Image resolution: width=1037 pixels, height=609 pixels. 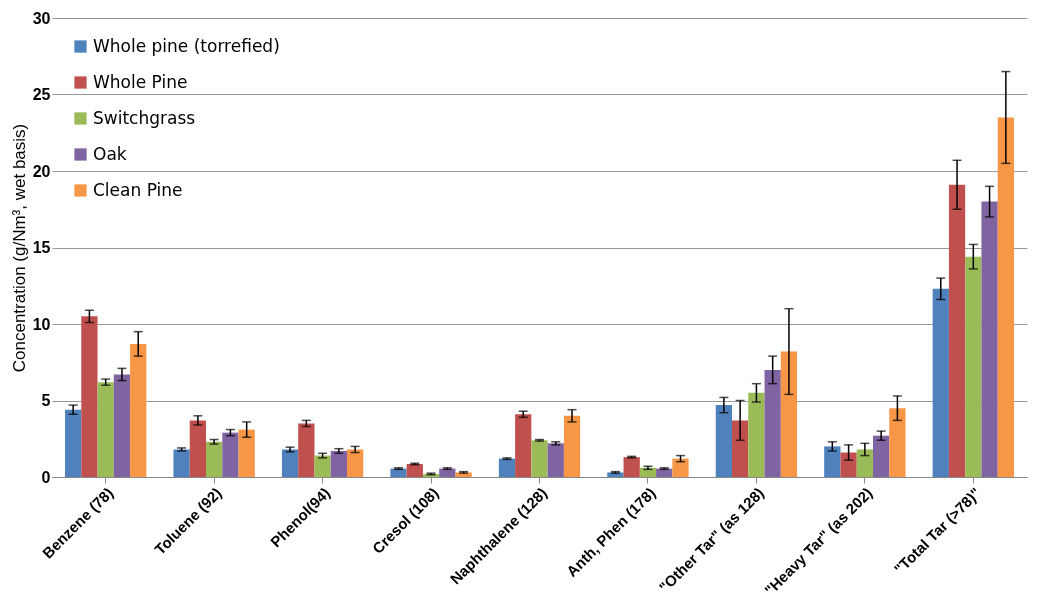 I want to click on y-tick-label: 15, so click(x=41, y=247).